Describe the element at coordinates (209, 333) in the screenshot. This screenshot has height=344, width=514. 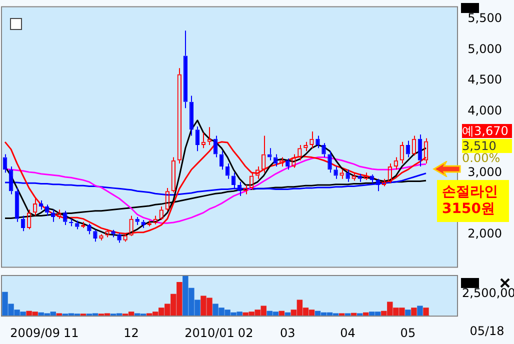
I see `x-tick-label: 2010/01` at that location.